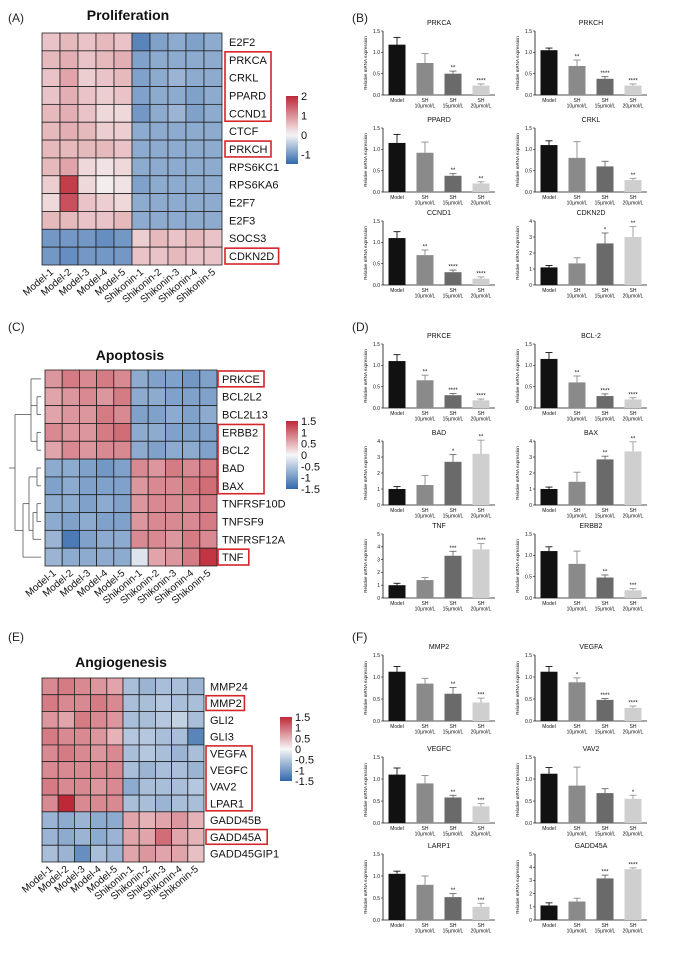 The height and width of the screenshot is (962, 685). What do you see at coordinates (25, 468) in the screenshot?
I see `row-dendrogram` at bounding box center [25, 468].